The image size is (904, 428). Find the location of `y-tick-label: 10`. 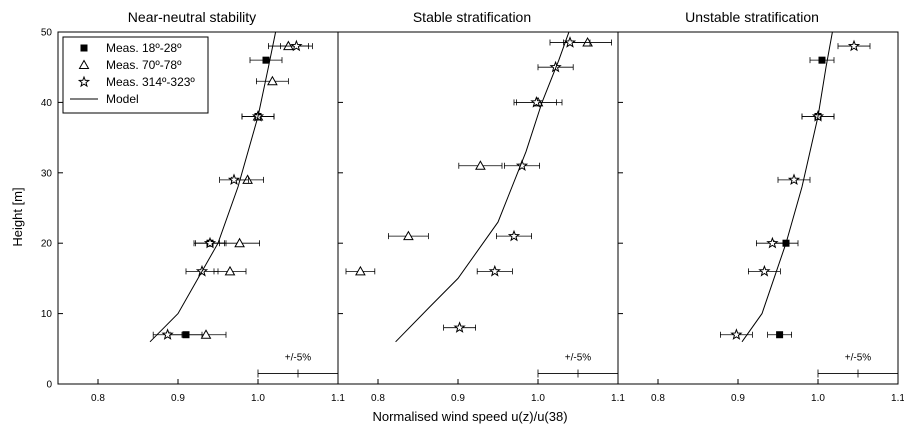

y-tick-label: 10 is located at coordinates (47, 314).